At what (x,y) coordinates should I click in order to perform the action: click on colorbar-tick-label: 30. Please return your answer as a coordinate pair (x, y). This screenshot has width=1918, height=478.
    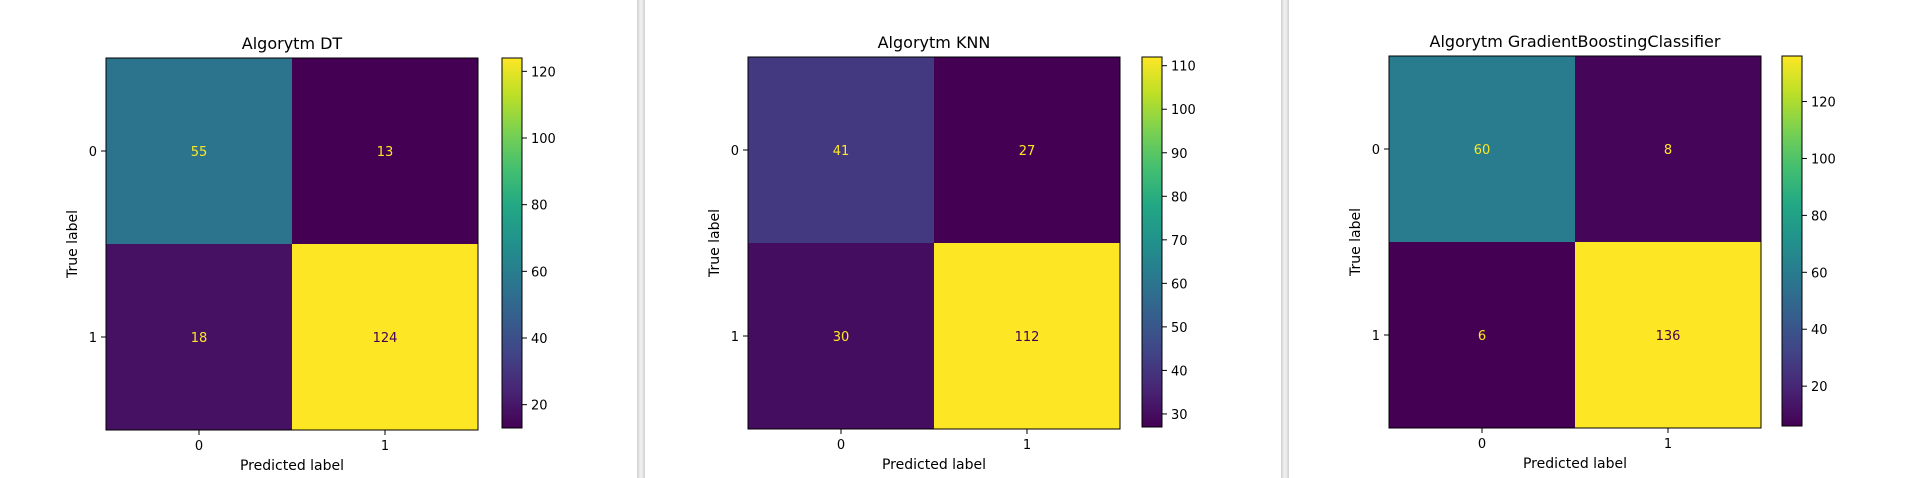
    Looking at the image, I should click on (1179, 415).